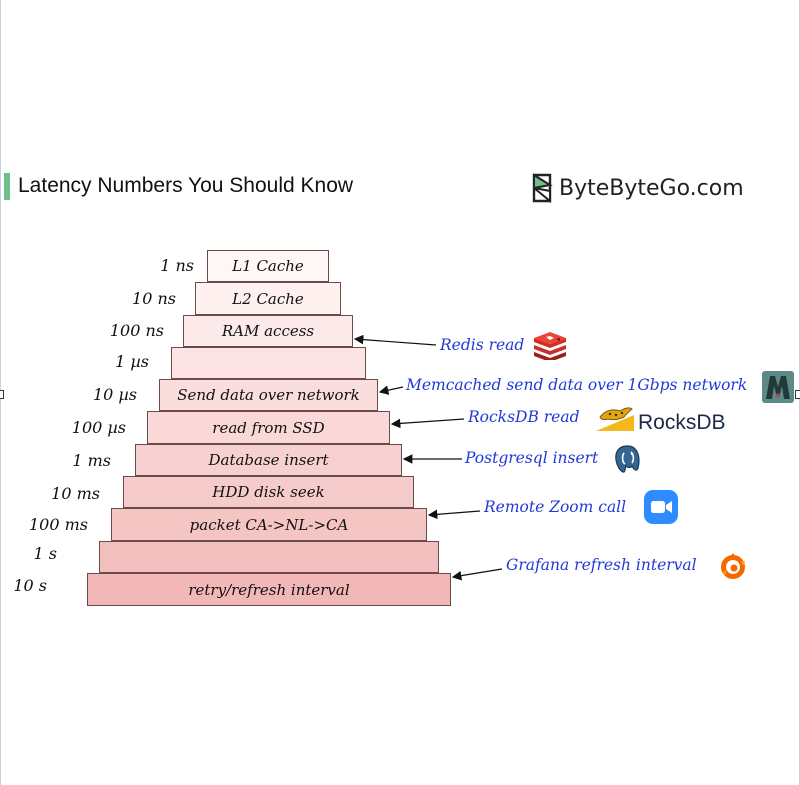  I want to click on step-label: retry/refresh interval, so click(269, 589).